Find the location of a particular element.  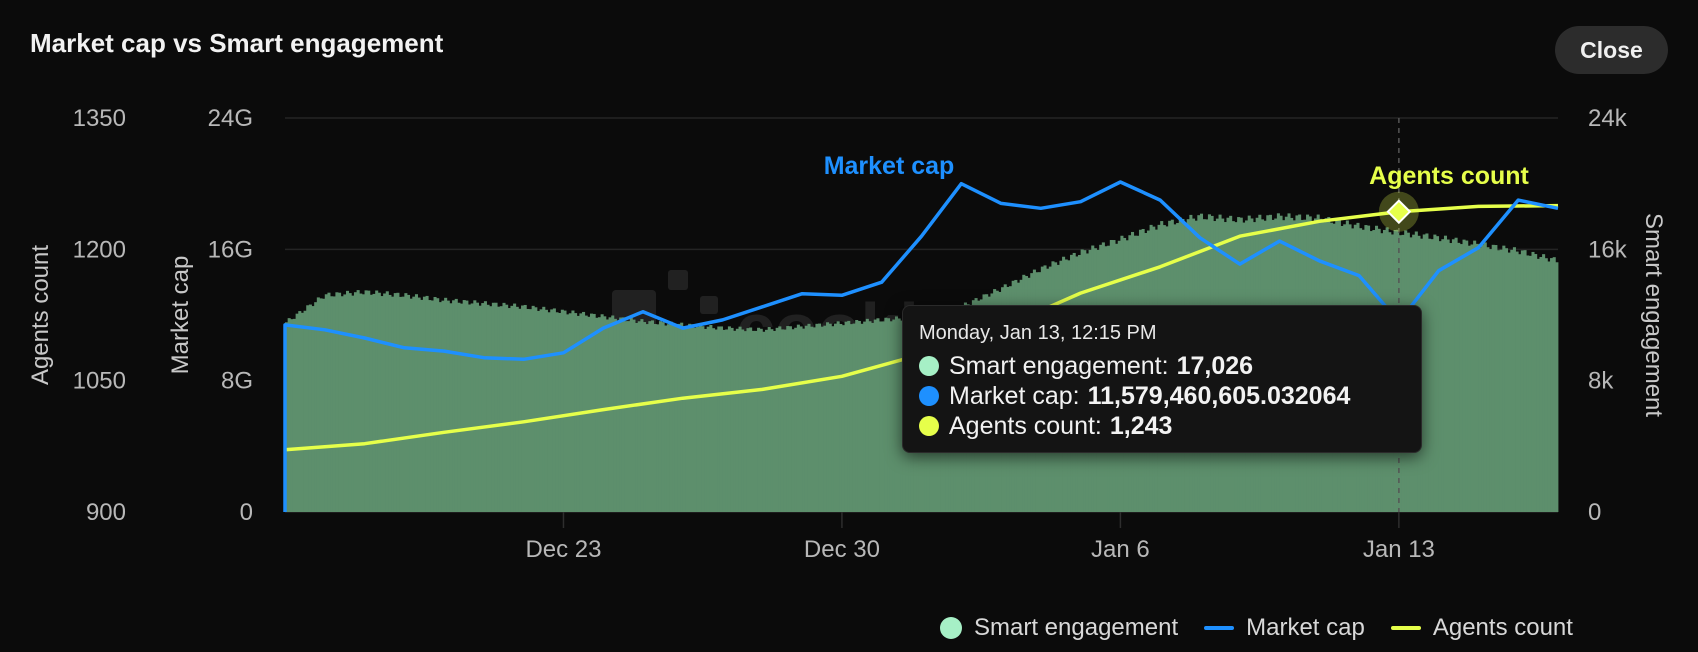

agents-count-hover-marker is located at coordinates (1399, 212).